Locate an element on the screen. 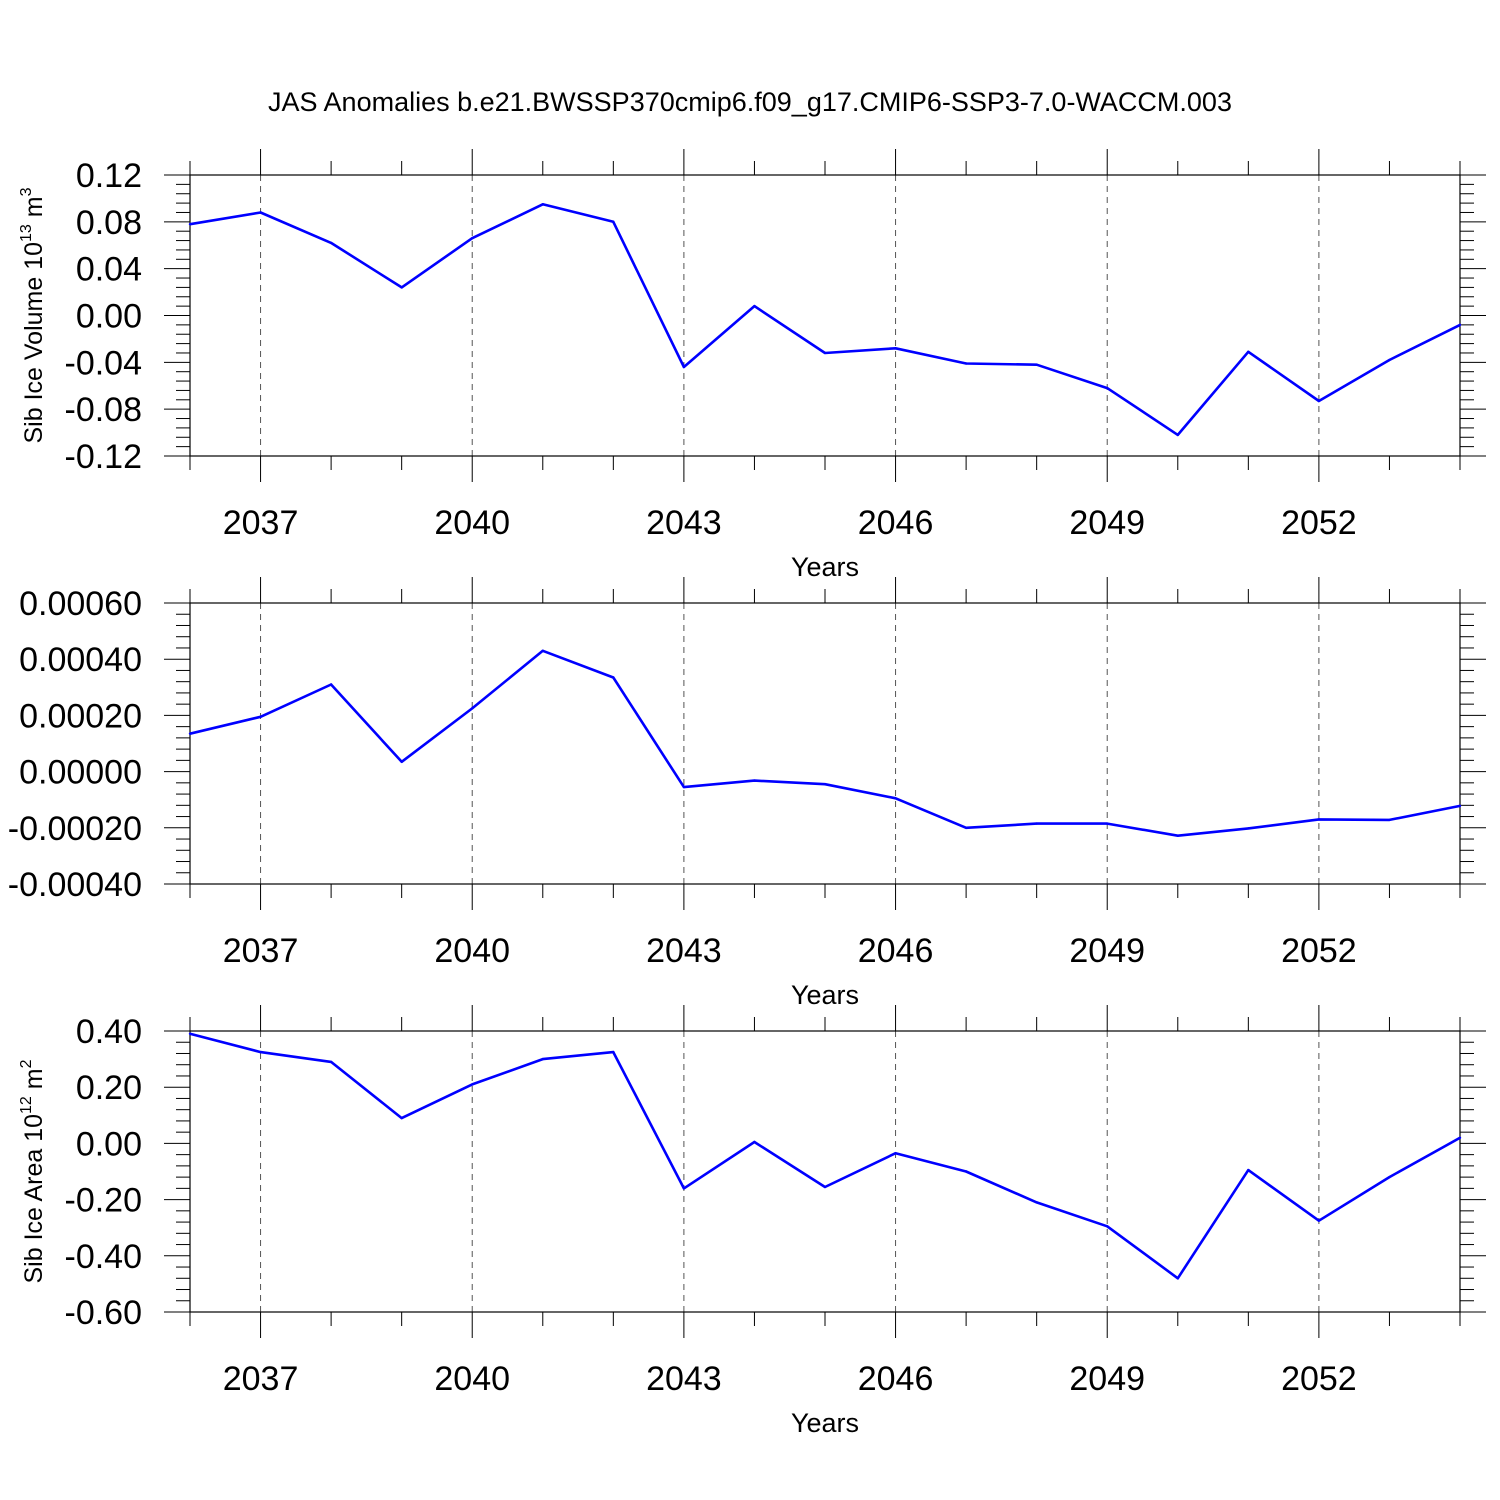 The height and width of the screenshot is (1500, 1500). y-tick-label: 0.12 is located at coordinates (109, 176).